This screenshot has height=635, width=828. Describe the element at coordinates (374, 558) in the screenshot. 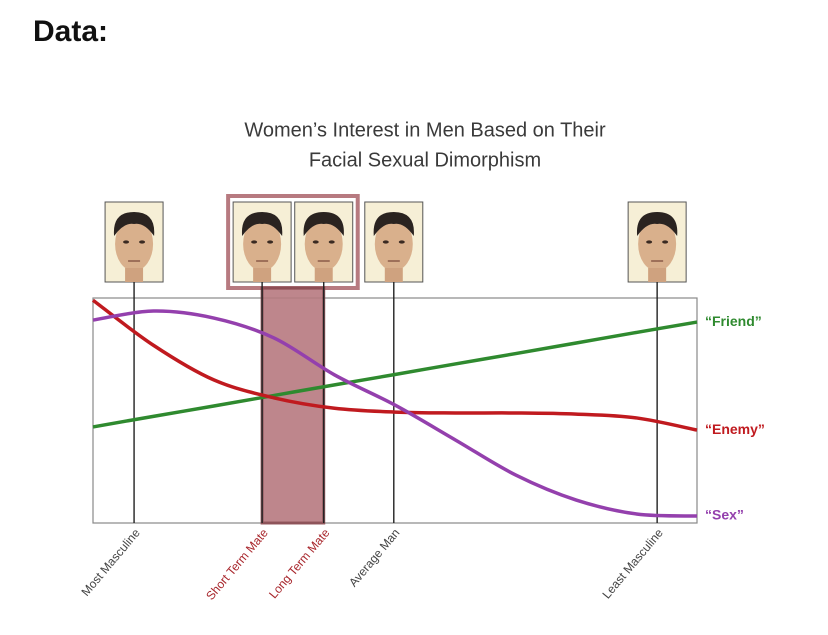

I see `marker-label: Average Man` at that location.